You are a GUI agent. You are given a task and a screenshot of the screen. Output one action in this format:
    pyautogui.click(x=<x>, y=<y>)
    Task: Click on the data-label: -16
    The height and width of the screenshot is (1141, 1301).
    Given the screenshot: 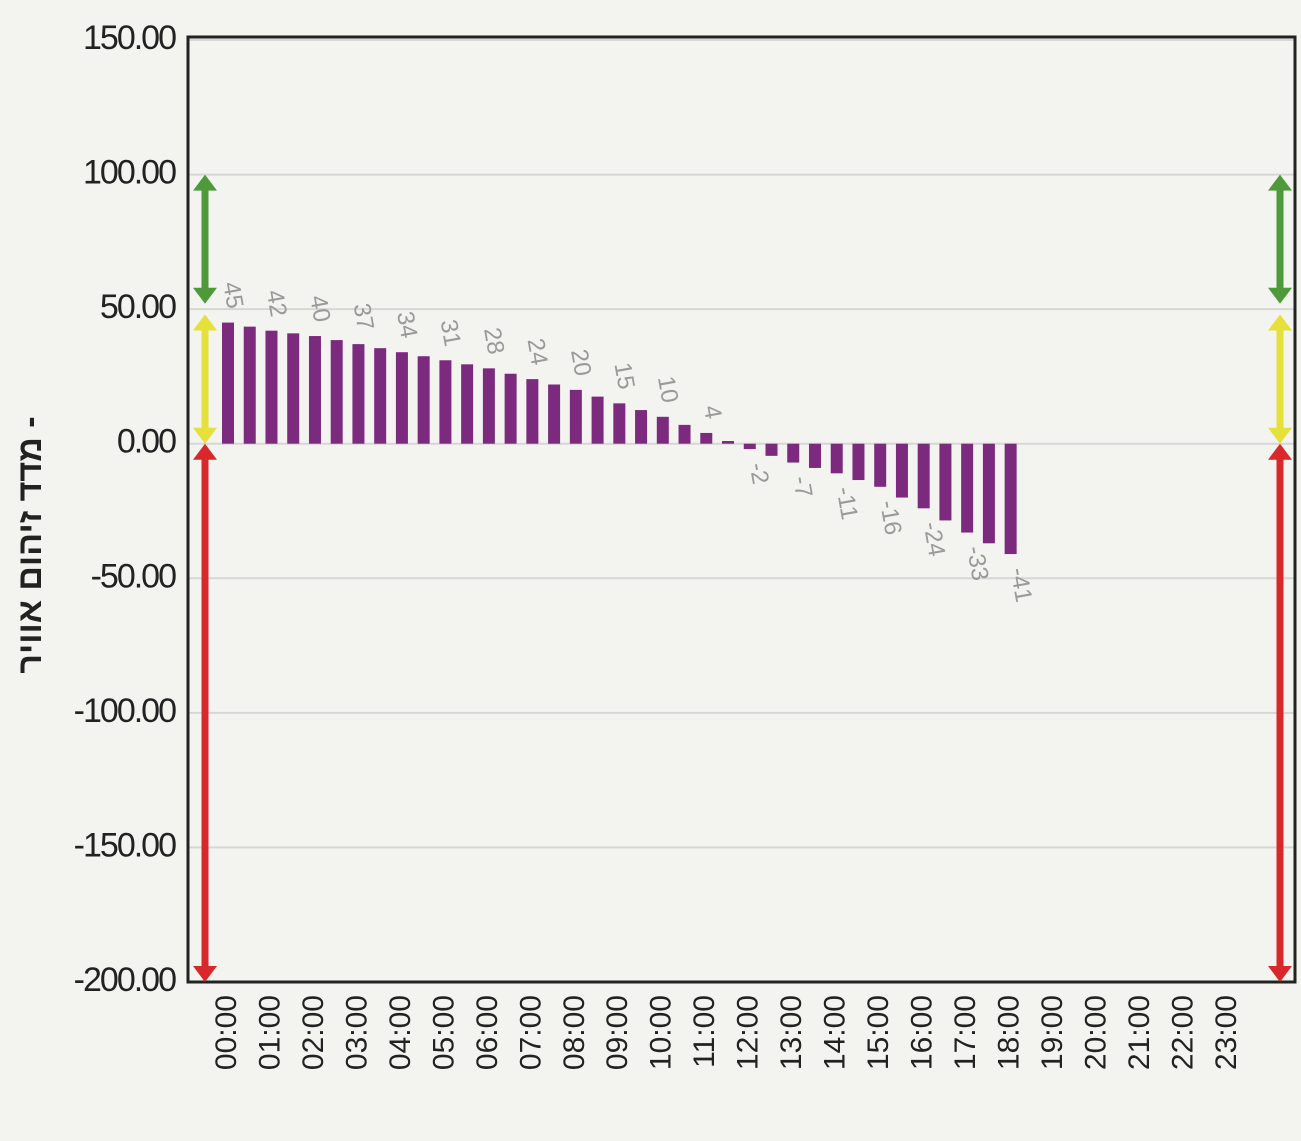 What is the action you would take?
    pyautogui.click(x=890, y=517)
    